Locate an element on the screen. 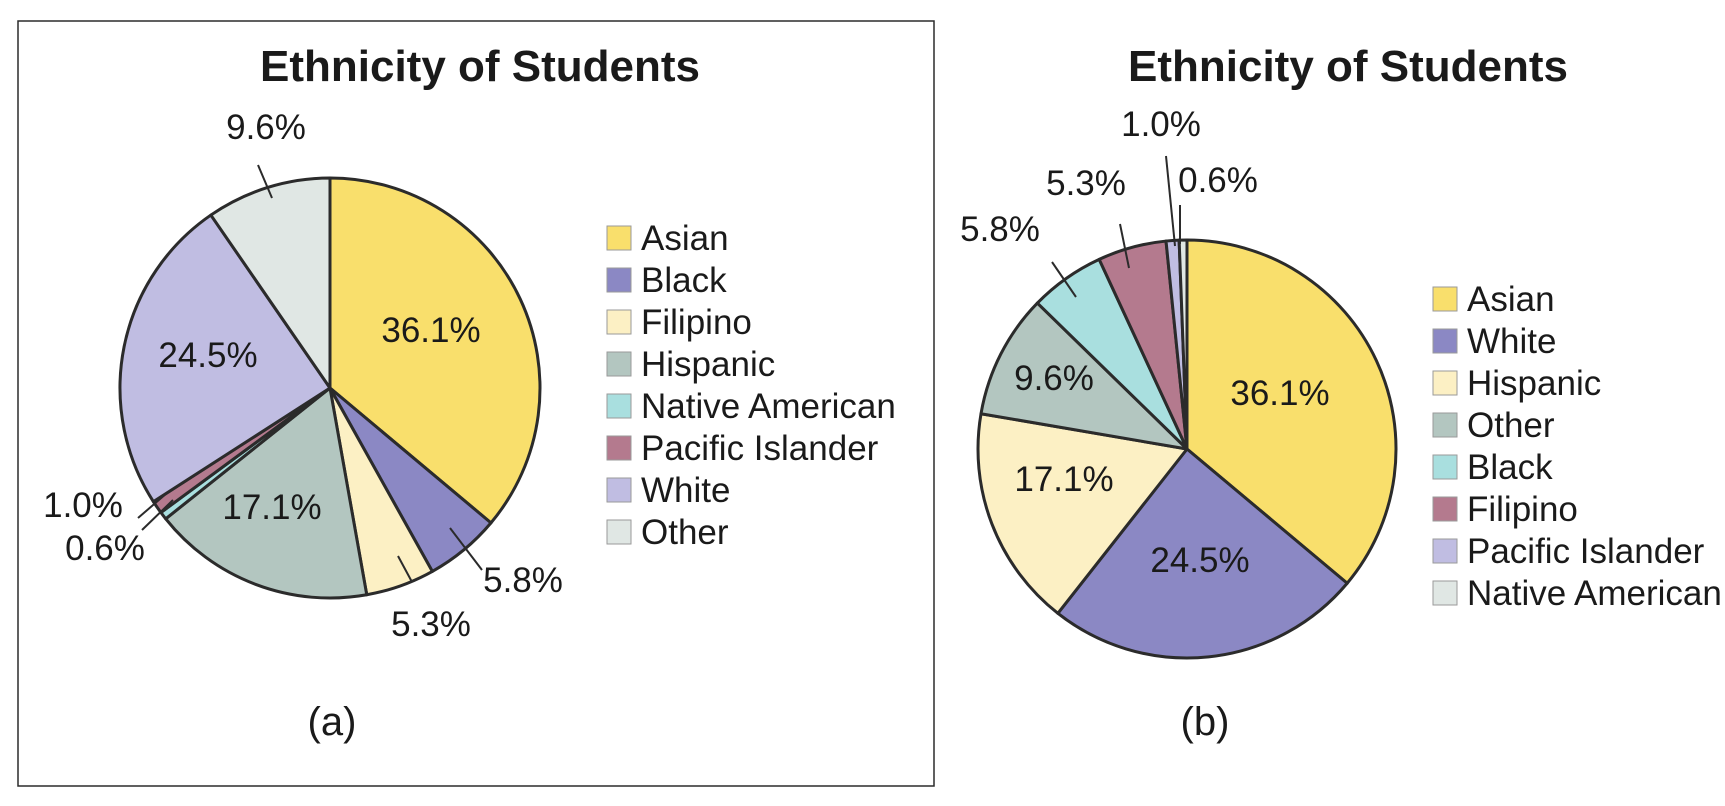 The image size is (1725, 806). chart-b-legend-label-pacific-islander: Pacific Islander is located at coordinates (1586, 551).